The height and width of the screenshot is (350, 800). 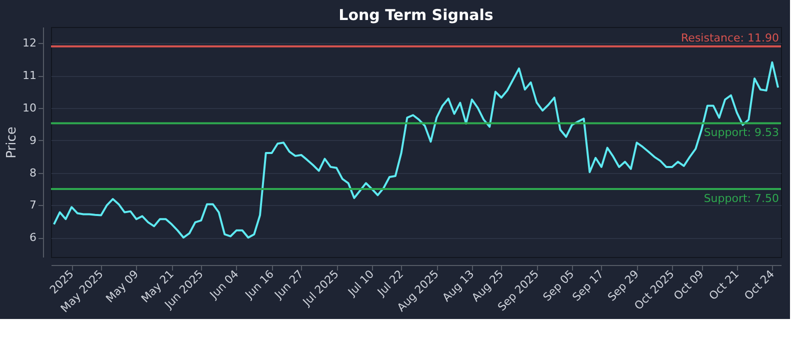 I want to click on y-tick-label: 7, so click(x=33, y=205).